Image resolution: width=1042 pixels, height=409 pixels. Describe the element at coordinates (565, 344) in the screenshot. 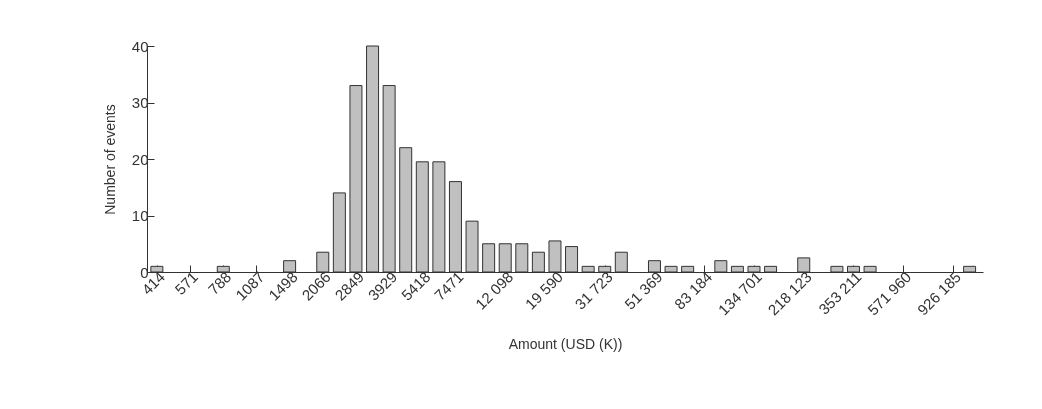

I see `x-axis-title: Amount (USD (K))` at that location.